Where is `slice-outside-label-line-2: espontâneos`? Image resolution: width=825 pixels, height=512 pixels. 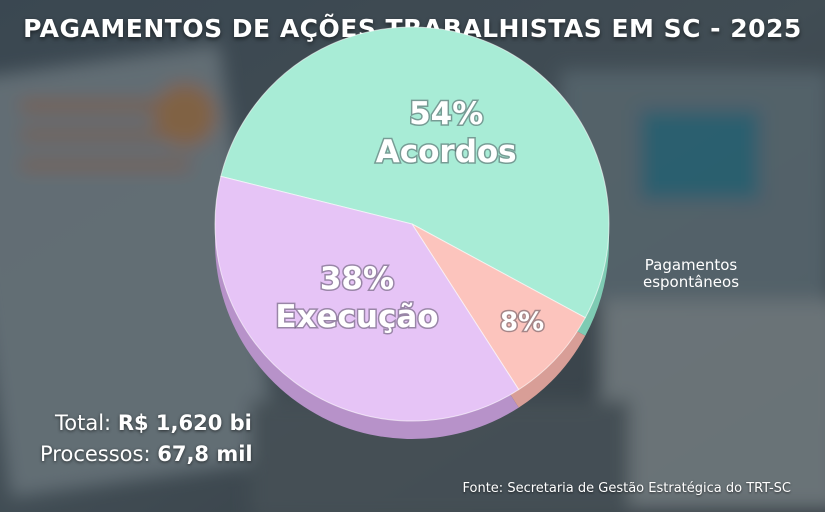
slice-outside-label-line-2: espontâneos is located at coordinates (691, 282).